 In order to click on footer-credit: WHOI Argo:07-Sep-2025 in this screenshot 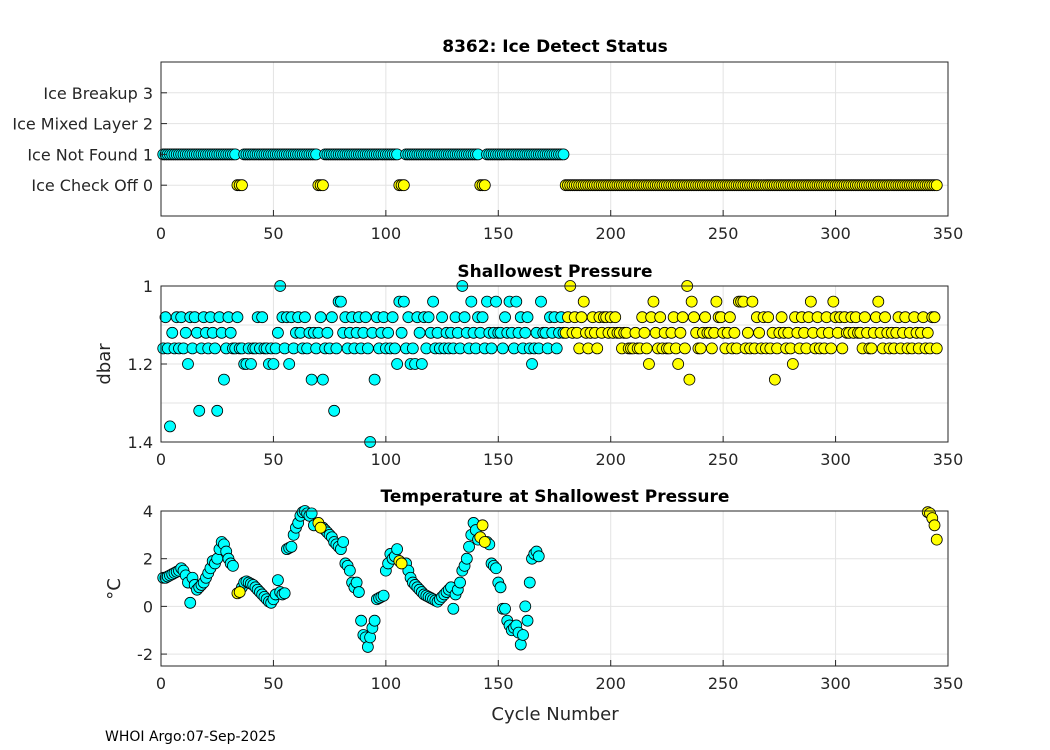, I will do `click(190, 737)`.